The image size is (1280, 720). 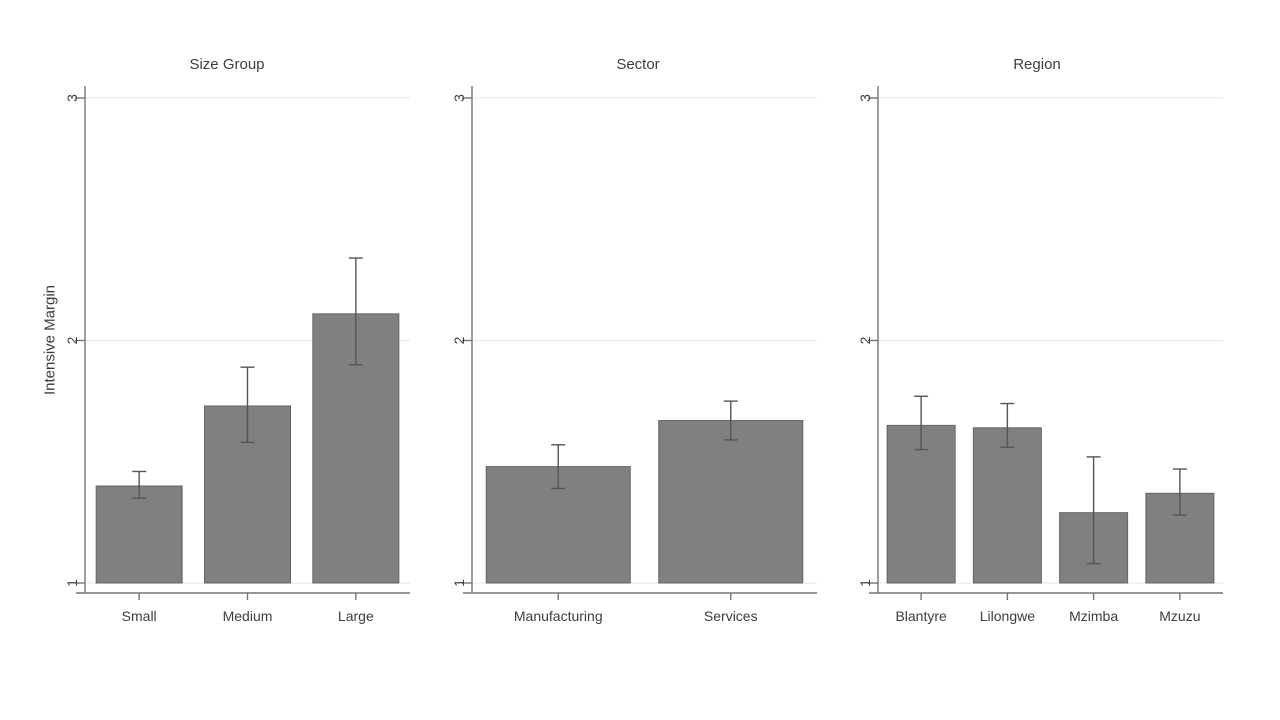 I want to click on bar-lilongwe, so click(x=1007, y=505).